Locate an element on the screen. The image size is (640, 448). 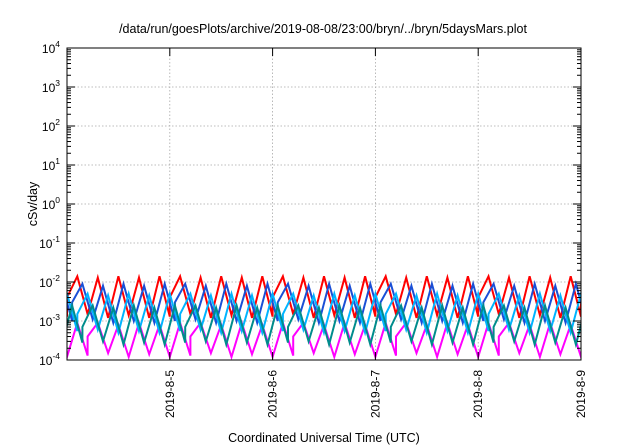
x-tick-label: 2019-8-9 is located at coordinates (581, 394).